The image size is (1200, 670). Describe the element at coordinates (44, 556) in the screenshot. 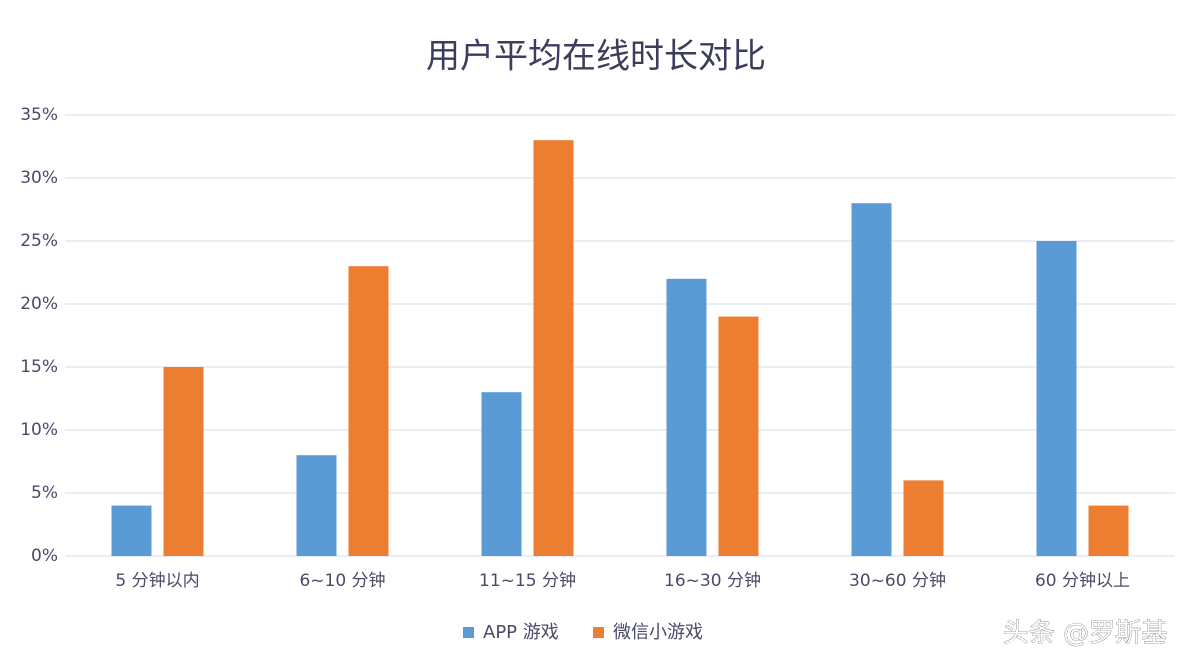

I see `y-tick-label: 0%` at that location.